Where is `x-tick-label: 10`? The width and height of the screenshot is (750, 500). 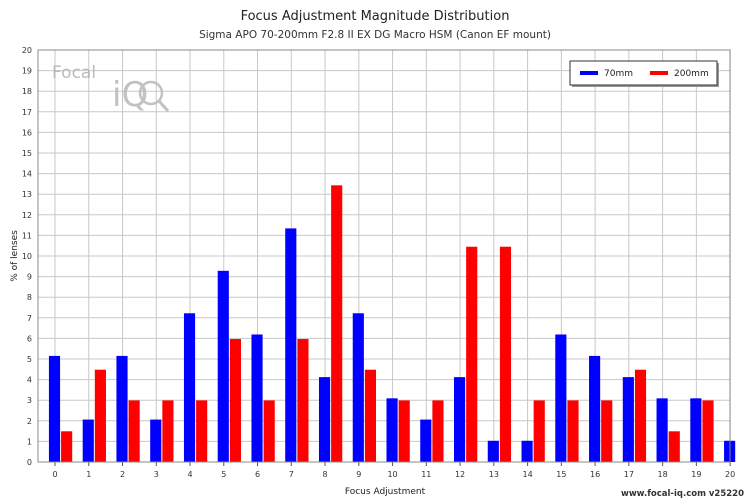 x-tick-label: 10 is located at coordinates (392, 474).